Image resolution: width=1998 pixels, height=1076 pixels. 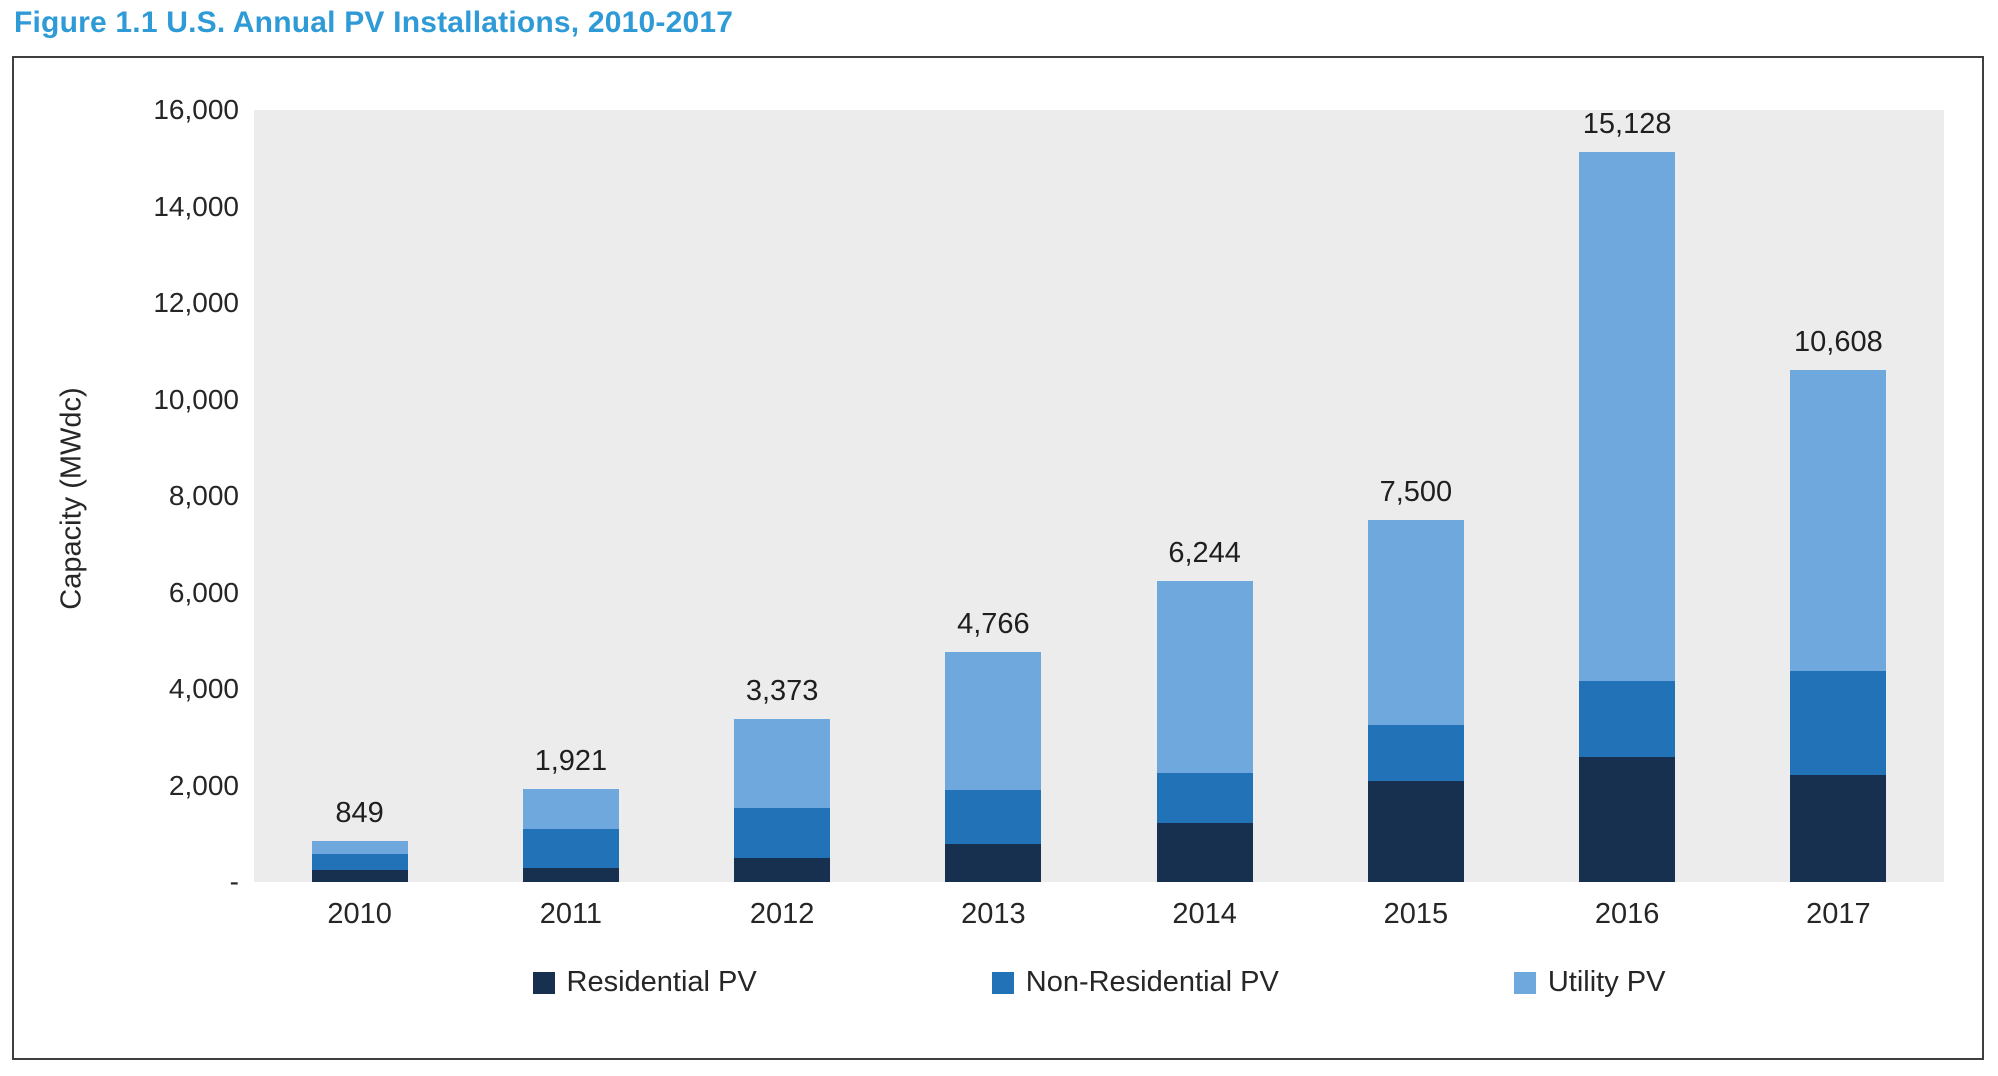 I want to click on bar-total-label: 3,373, so click(x=782, y=691).